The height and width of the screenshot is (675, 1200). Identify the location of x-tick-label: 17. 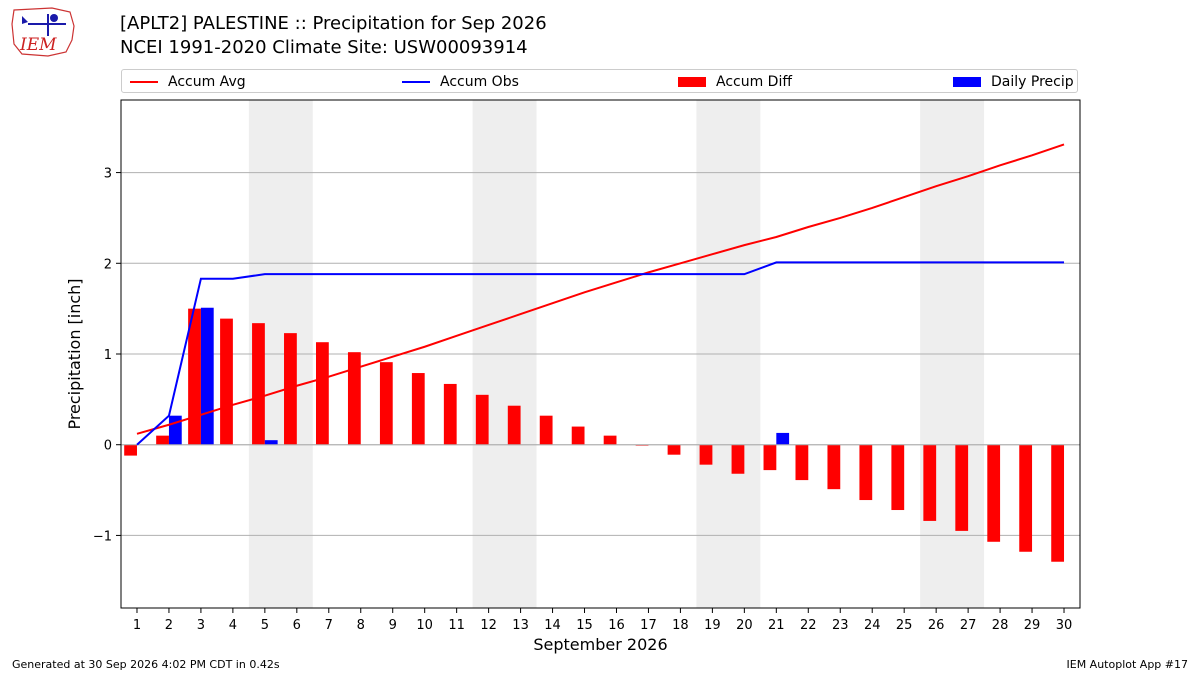
(648, 625).